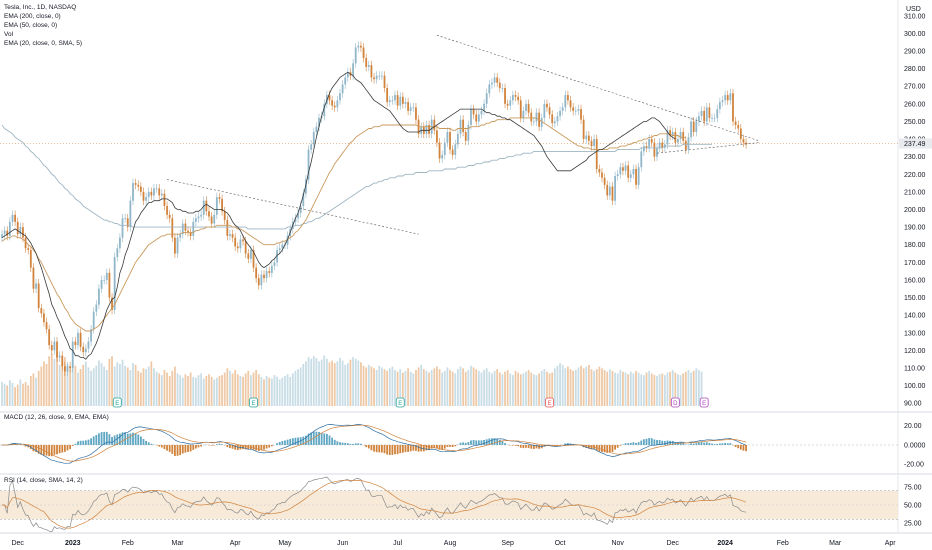 The width and height of the screenshot is (932, 550). I want to click on legend-ema200: EMA (200, close, 0), so click(32, 16).